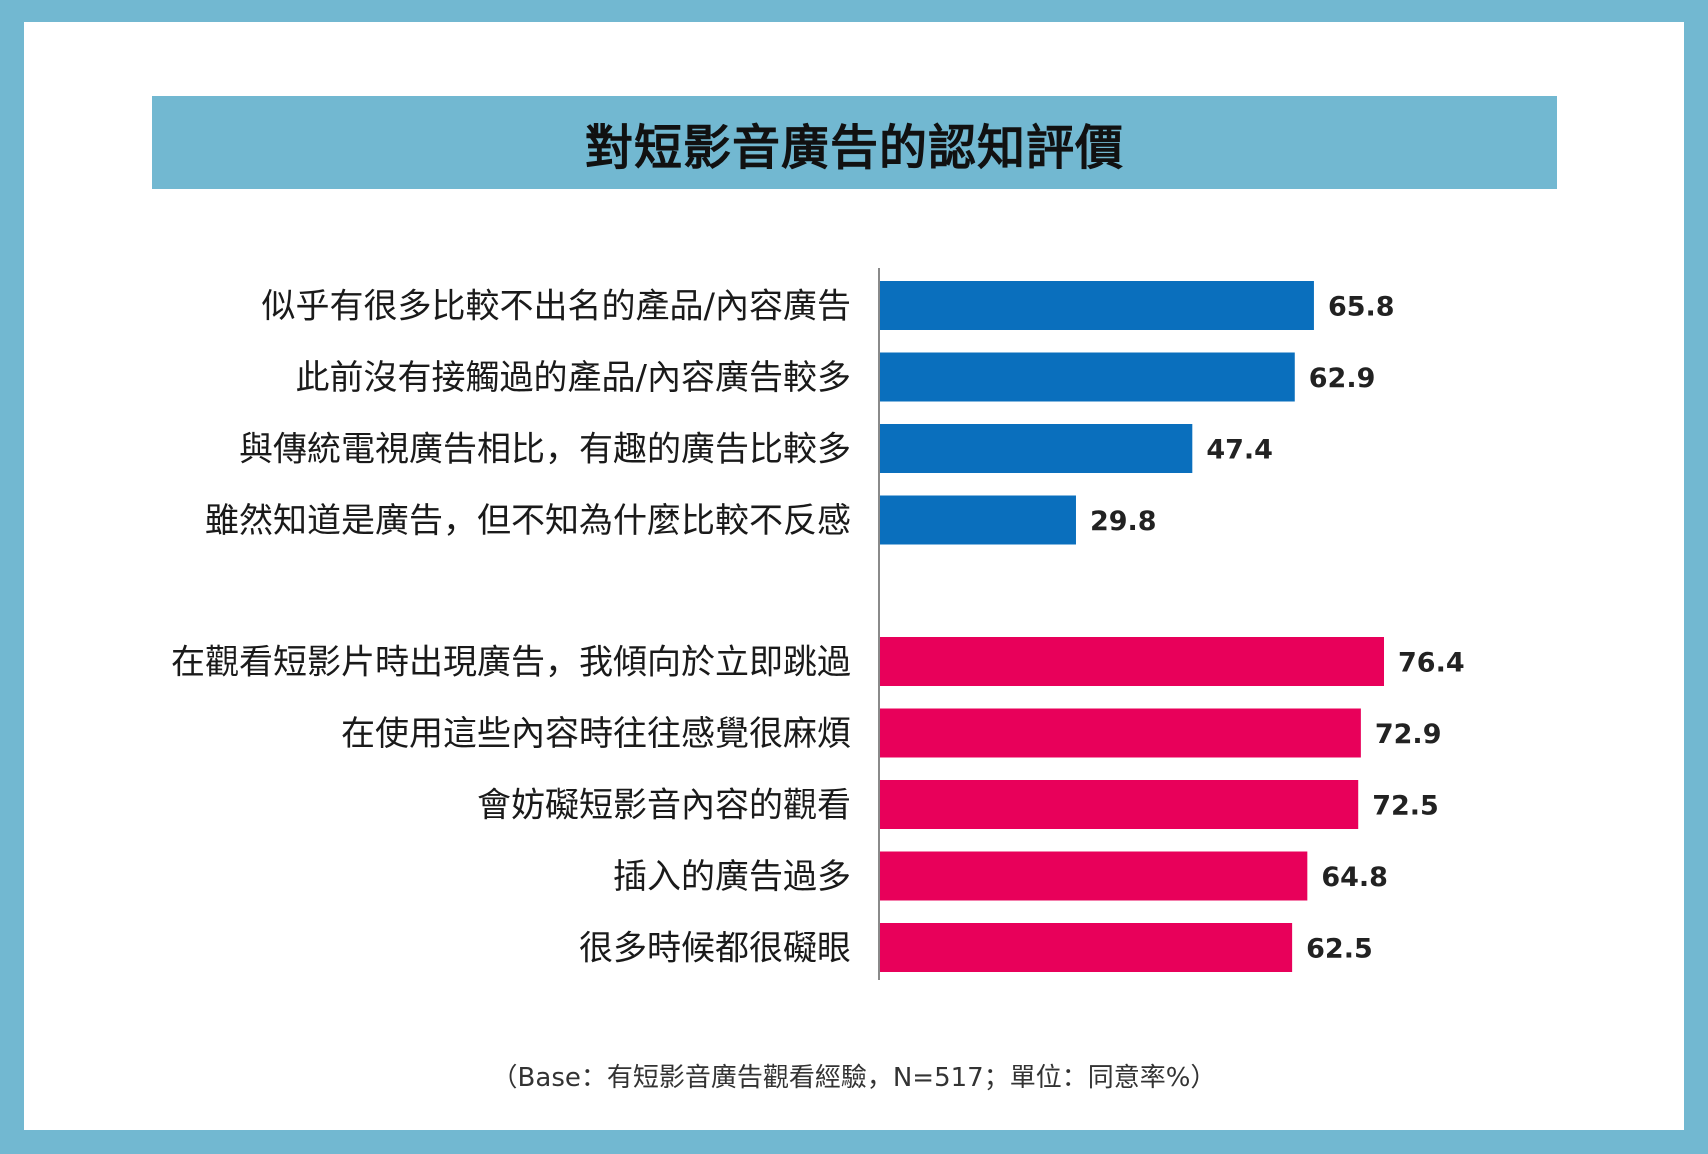 Image resolution: width=1708 pixels, height=1154 pixels. I want to click on value-label: 29.8, so click(1123, 521).